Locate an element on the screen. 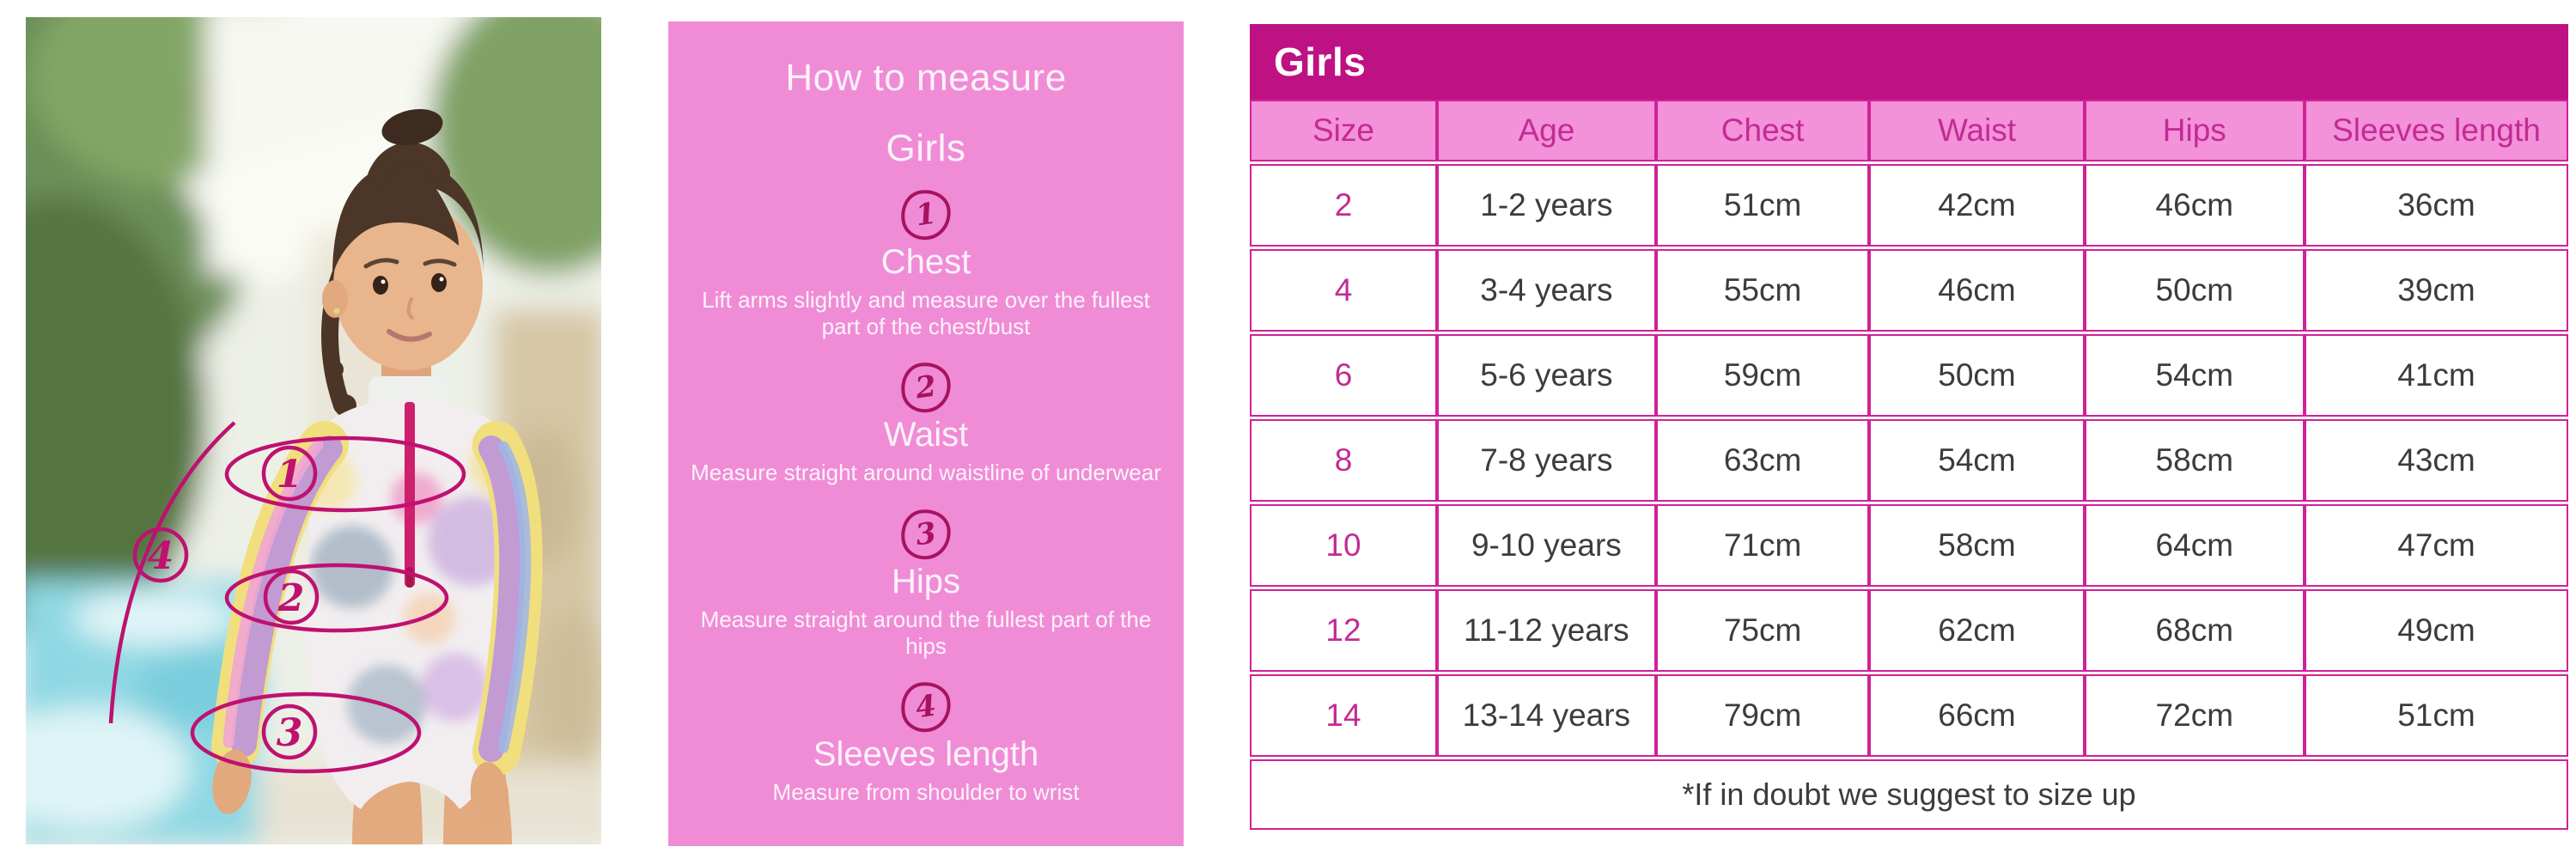 This screenshot has height=859, width=2576. hips-cell: 68cm is located at coordinates (2194, 630).